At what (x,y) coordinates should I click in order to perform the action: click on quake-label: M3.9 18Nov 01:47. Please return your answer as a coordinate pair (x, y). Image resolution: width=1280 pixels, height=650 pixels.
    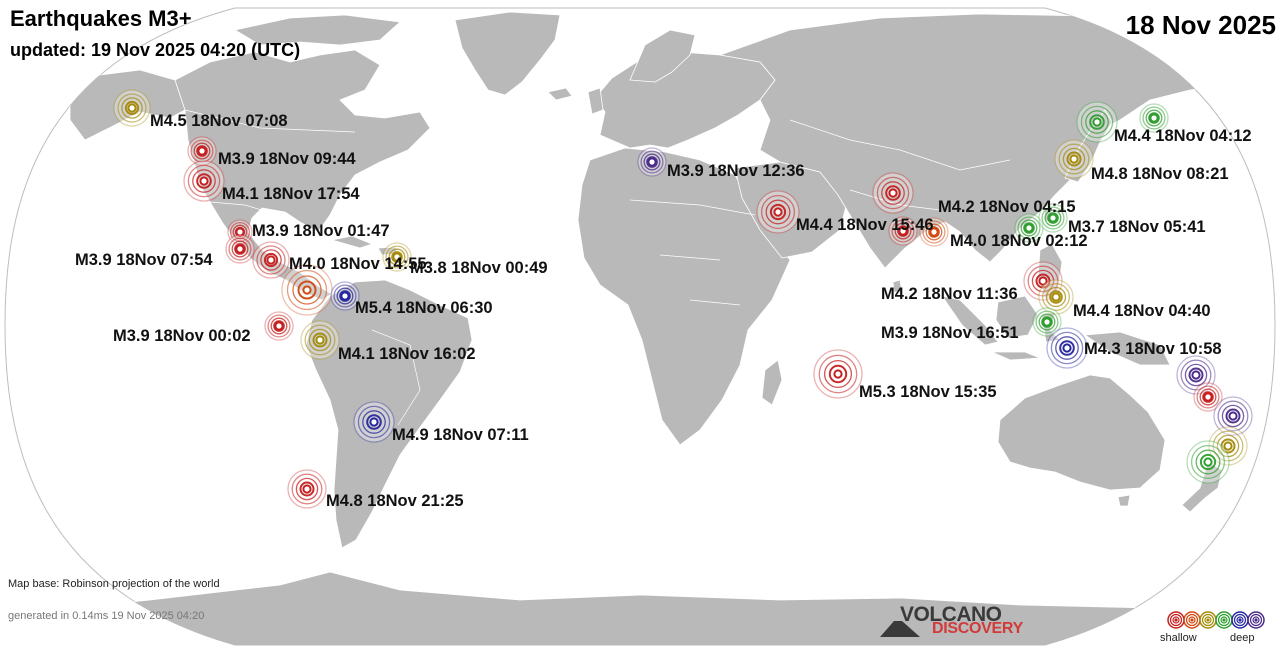
    Looking at the image, I should click on (321, 231).